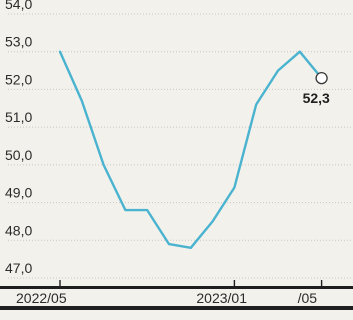  I want to click on x-tick-label-0: 2022/05, so click(41, 298).